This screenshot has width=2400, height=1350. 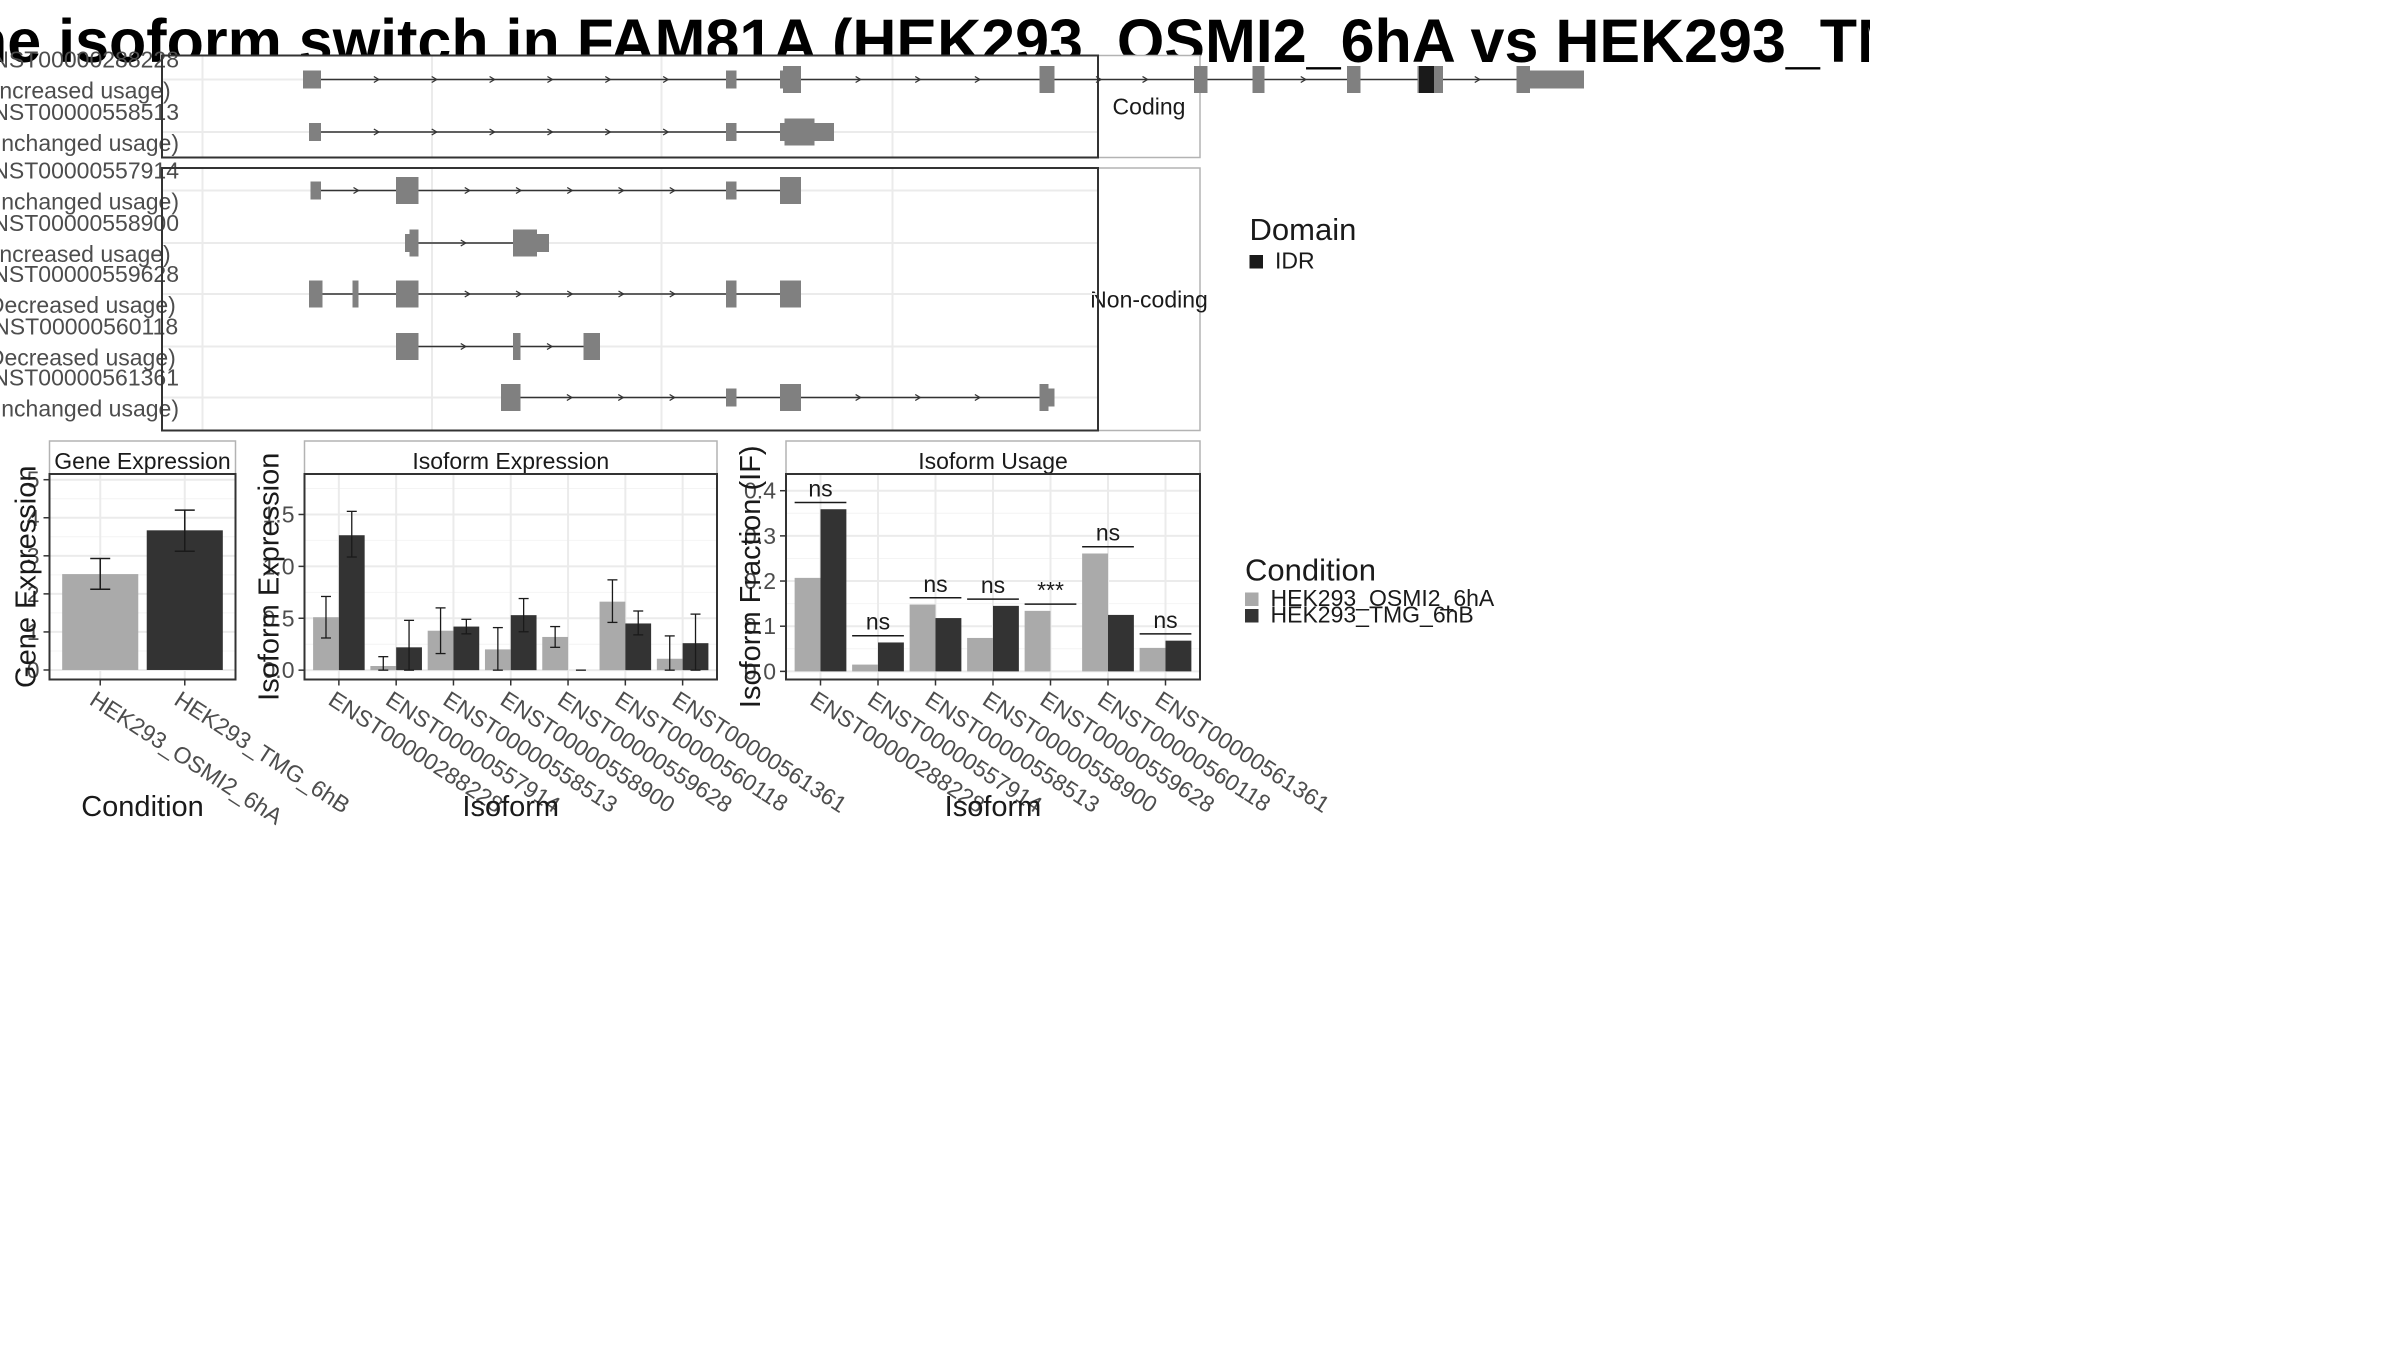 What do you see at coordinates (27, 577) in the screenshot?
I see `gene-expression-y-axis-title: Gene Expression` at bounding box center [27, 577].